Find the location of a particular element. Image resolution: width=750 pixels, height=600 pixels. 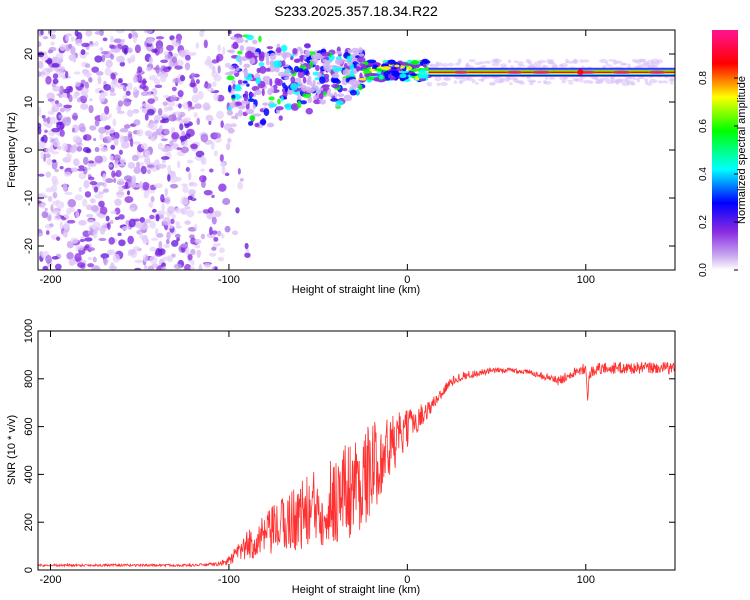

snr-x-label: Height of straight line (km) is located at coordinates (356, 590).